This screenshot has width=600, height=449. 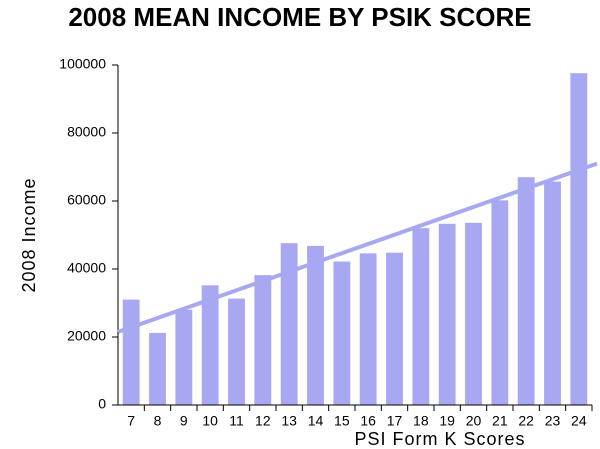 What do you see at coordinates (184, 421) in the screenshot?
I see `x-tick-label: 9` at bounding box center [184, 421].